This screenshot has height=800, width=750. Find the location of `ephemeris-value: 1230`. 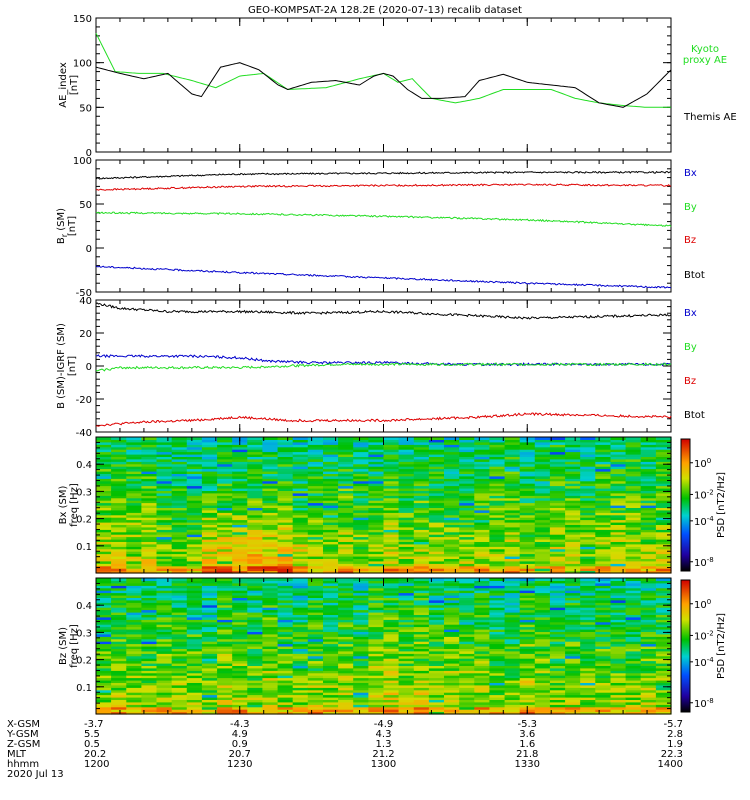

ephemeris-value: 1230 is located at coordinates (239, 764).